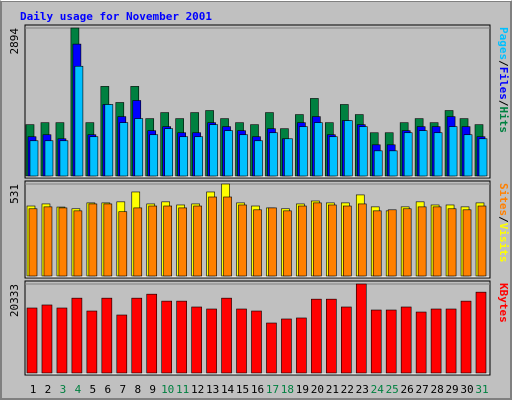 The image size is (512, 400). Describe the element at coordinates (332, 389) in the screenshot. I see `x-tick-label: 21` at that location.